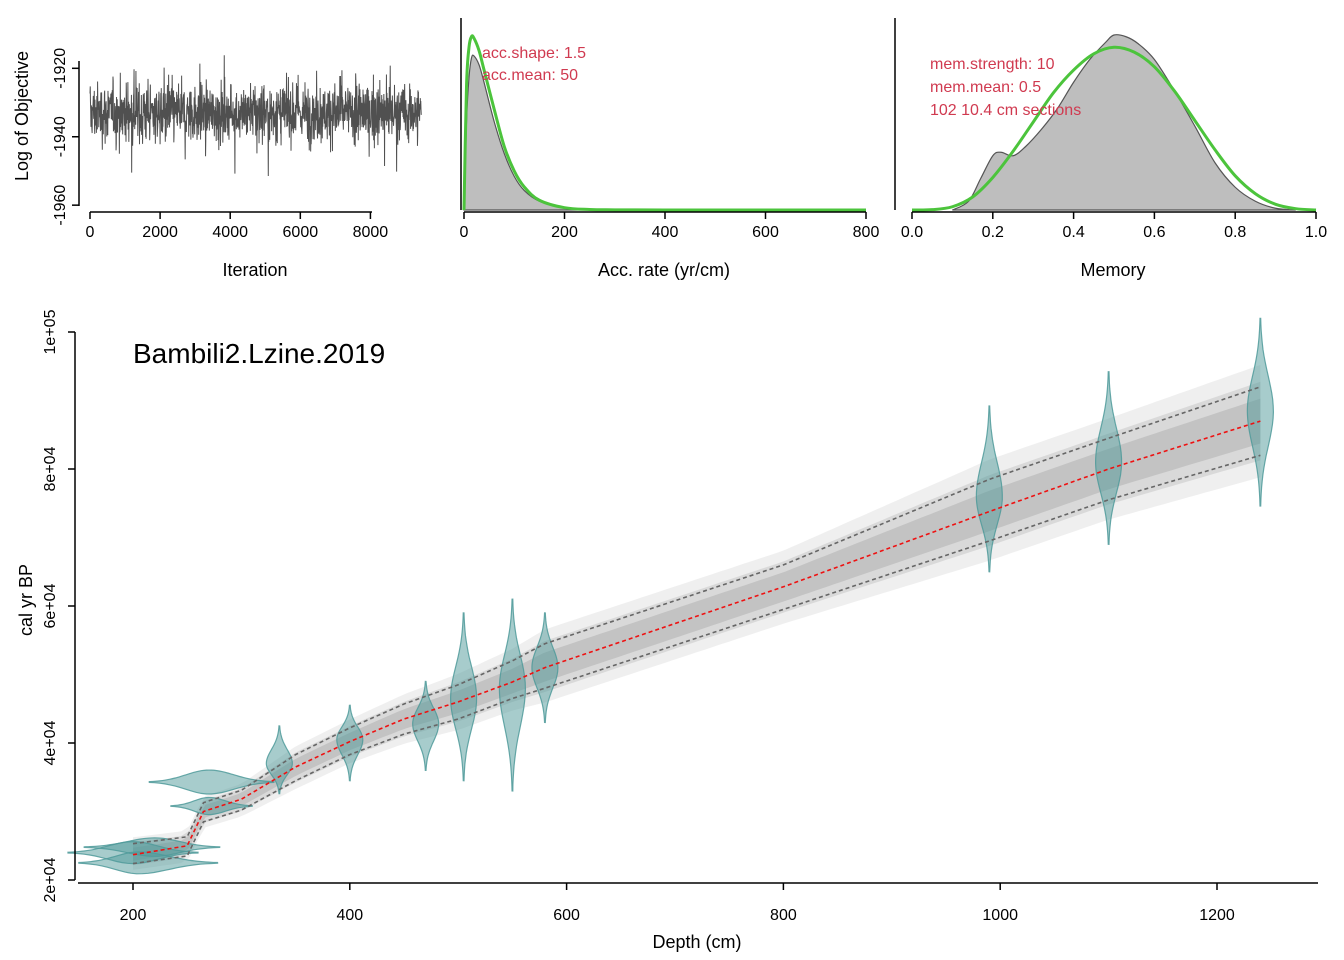 This screenshot has height=960, width=1344. I want to click on memory-x-tick-label: 0.2, so click(993, 232).